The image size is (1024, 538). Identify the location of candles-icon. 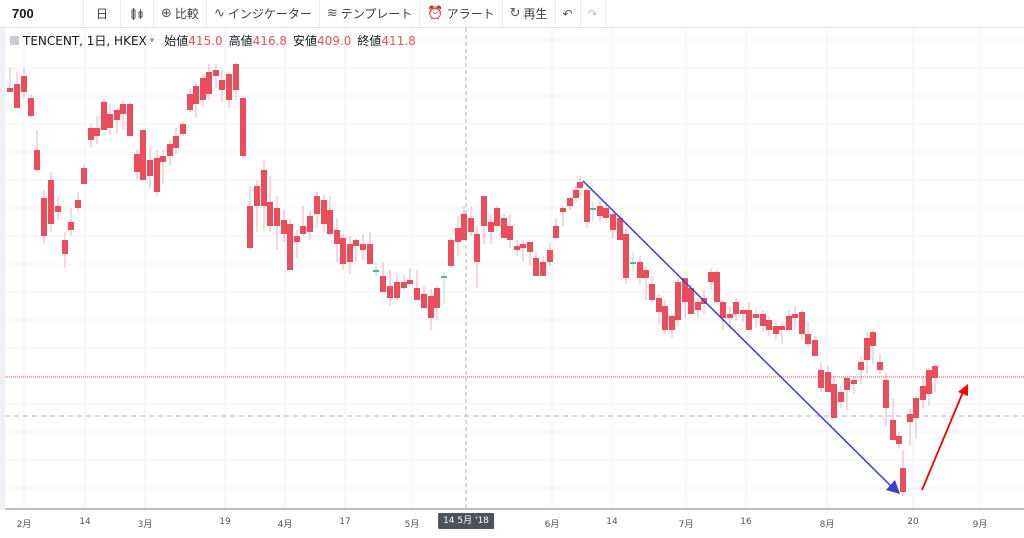
(137, 13).